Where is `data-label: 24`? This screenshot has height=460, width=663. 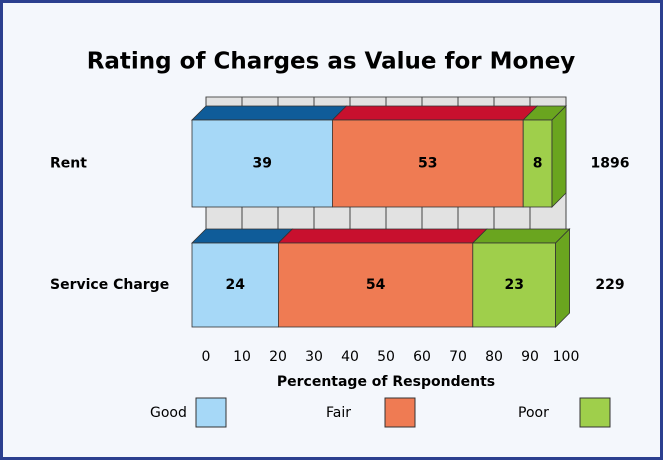
data-label: 24 is located at coordinates (235, 285).